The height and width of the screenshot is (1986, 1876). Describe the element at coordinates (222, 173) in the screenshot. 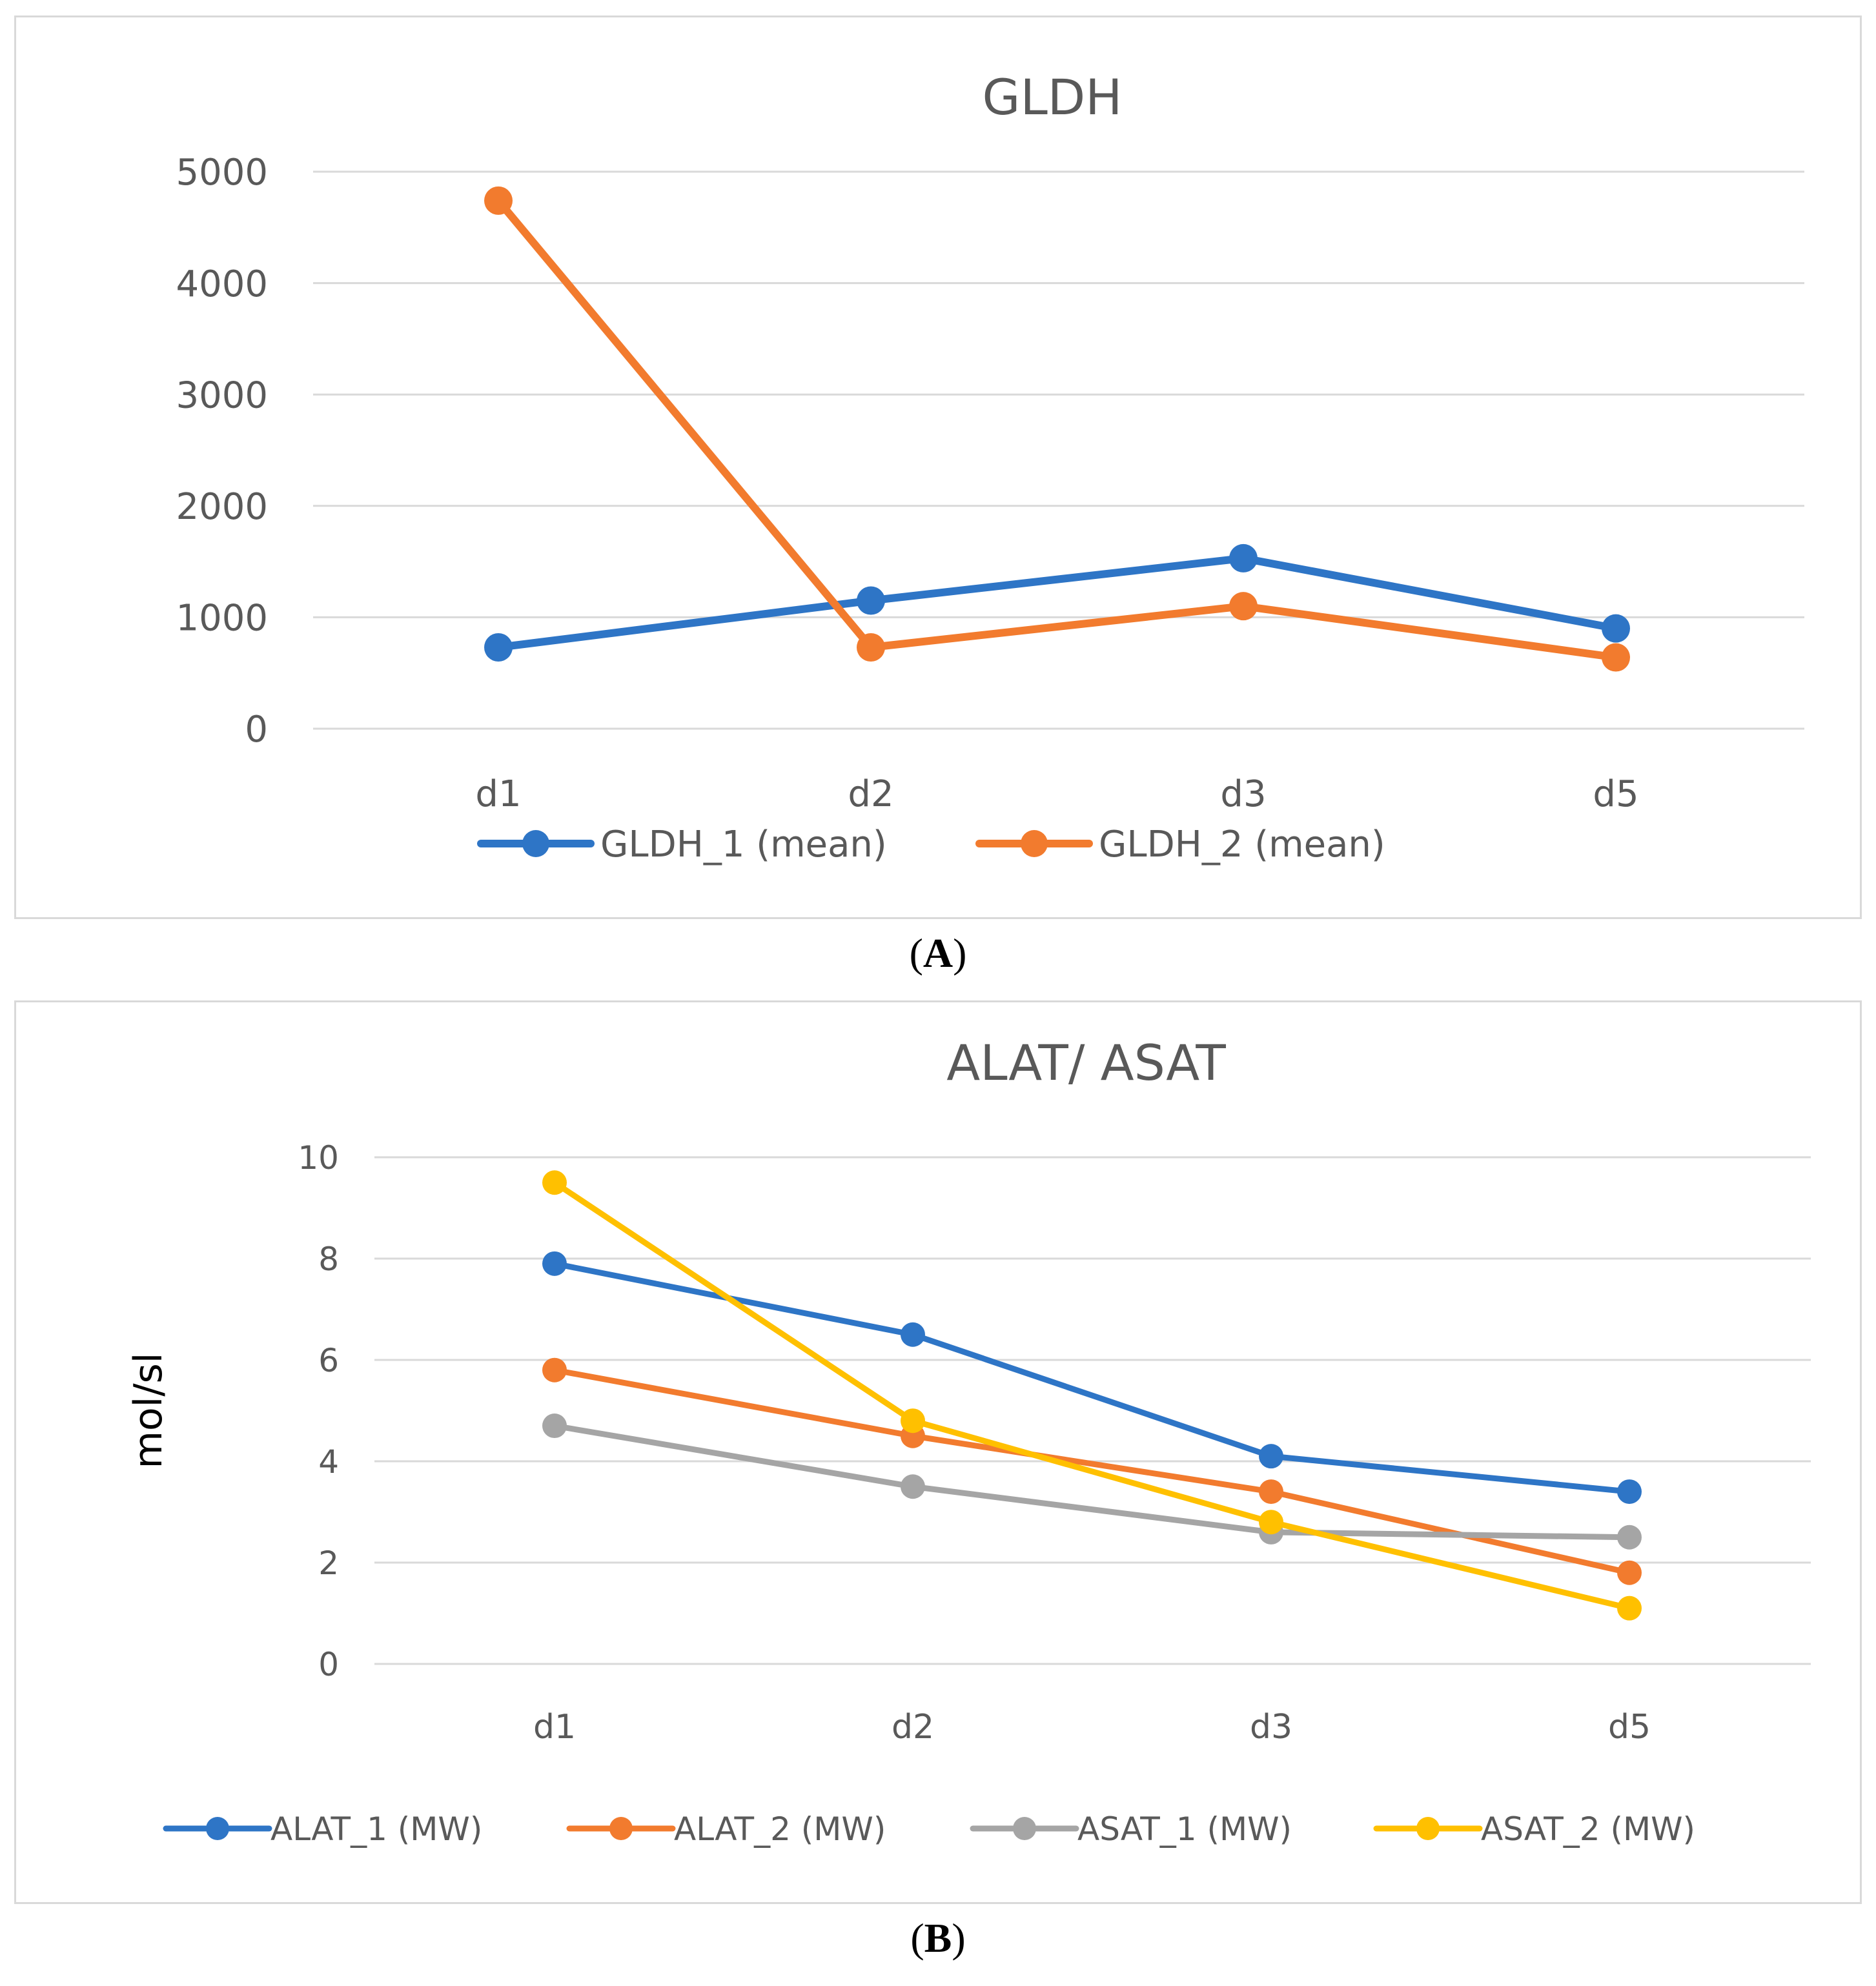

I see `chart-a-y-tick-label: 5000` at that location.